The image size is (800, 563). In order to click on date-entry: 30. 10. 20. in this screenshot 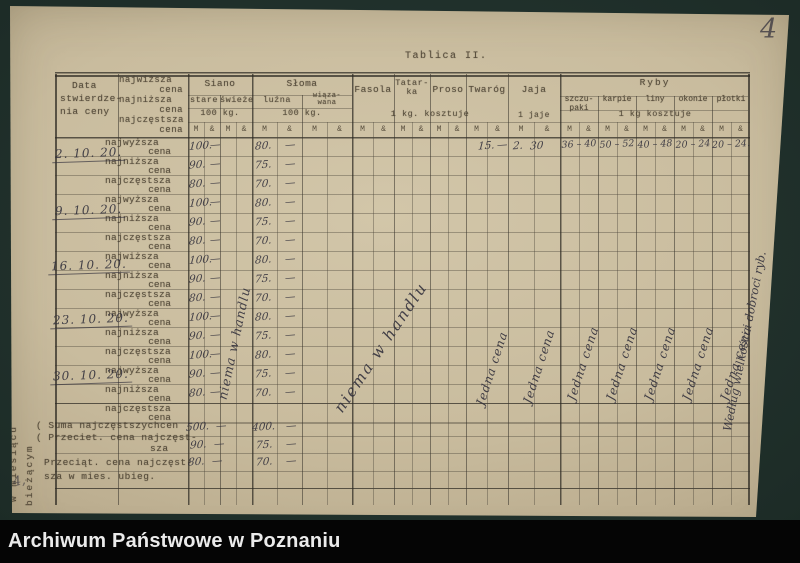, I will do `click(91, 376)`.